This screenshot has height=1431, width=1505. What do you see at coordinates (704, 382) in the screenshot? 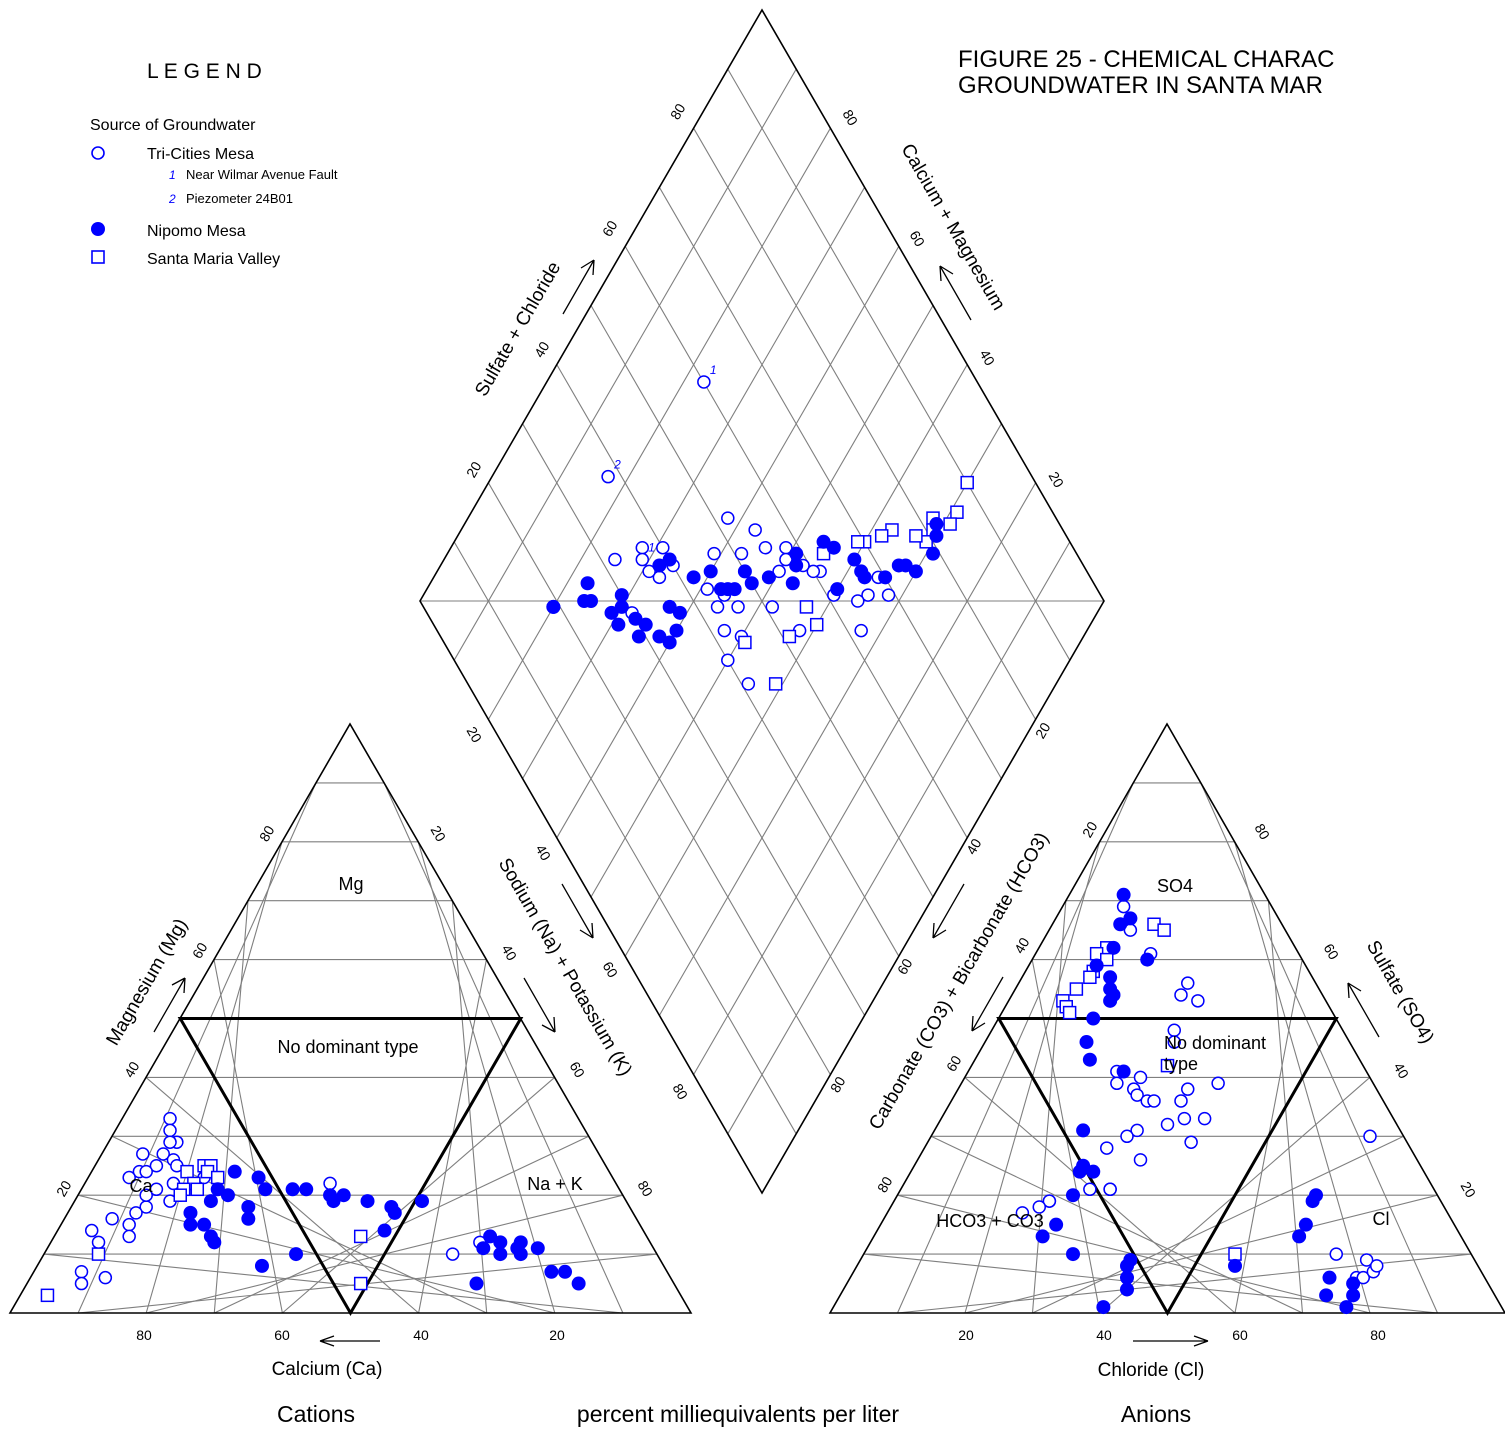
I see `diamond-tri-cities-point-annotated` at bounding box center [704, 382].